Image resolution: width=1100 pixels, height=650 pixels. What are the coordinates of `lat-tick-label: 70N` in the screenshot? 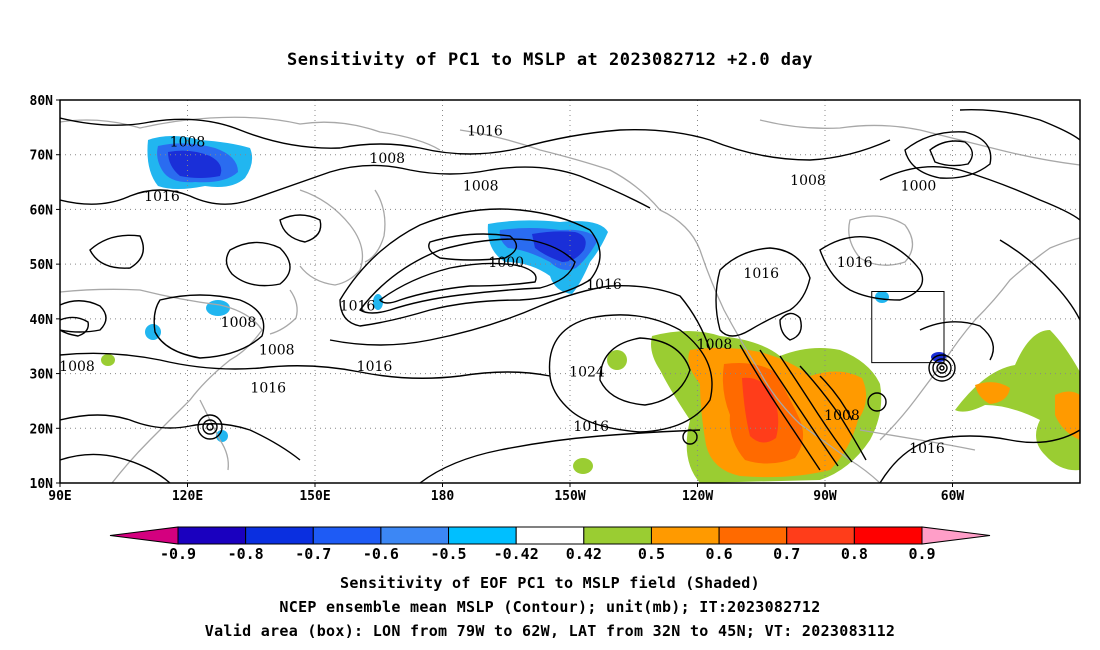 It's located at (42, 156).